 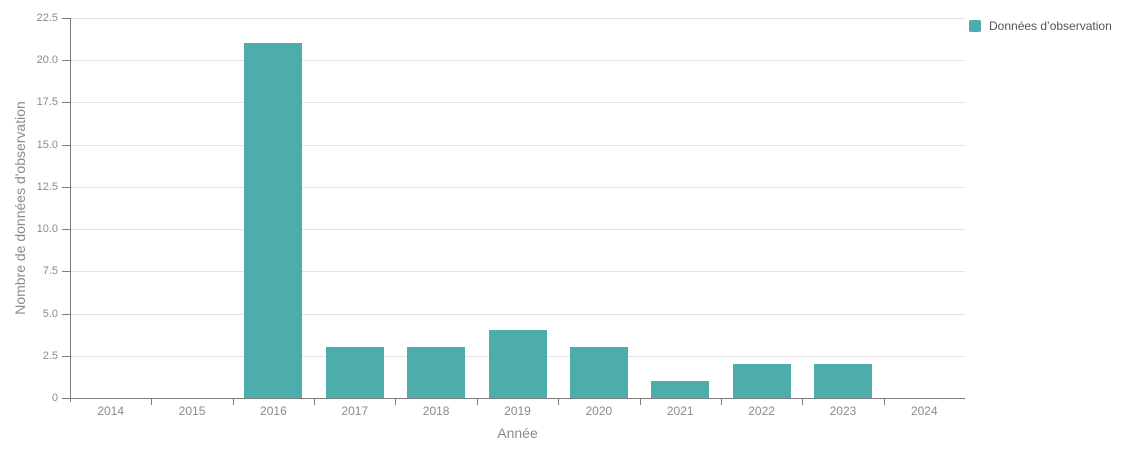 I want to click on bar-2017, so click(x=354, y=372).